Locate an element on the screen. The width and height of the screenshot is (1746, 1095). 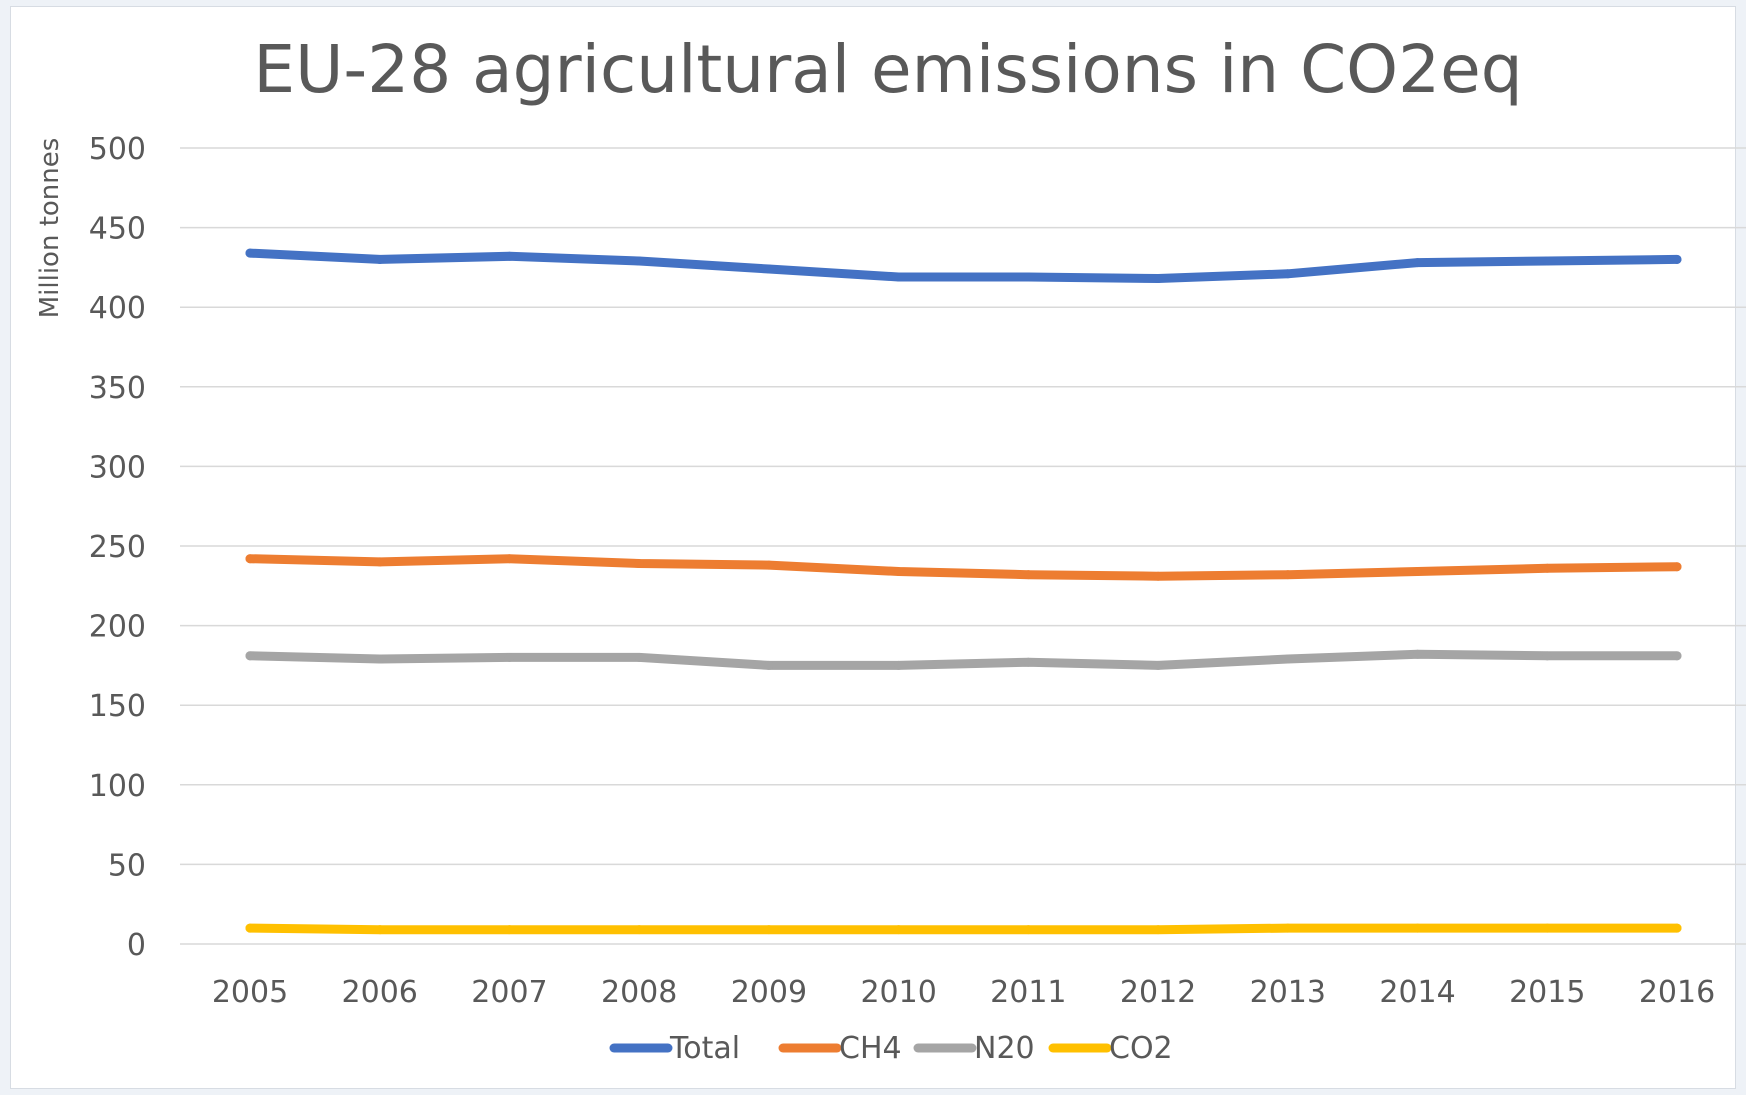
x-tick-label: 2010 is located at coordinates (898, 992).